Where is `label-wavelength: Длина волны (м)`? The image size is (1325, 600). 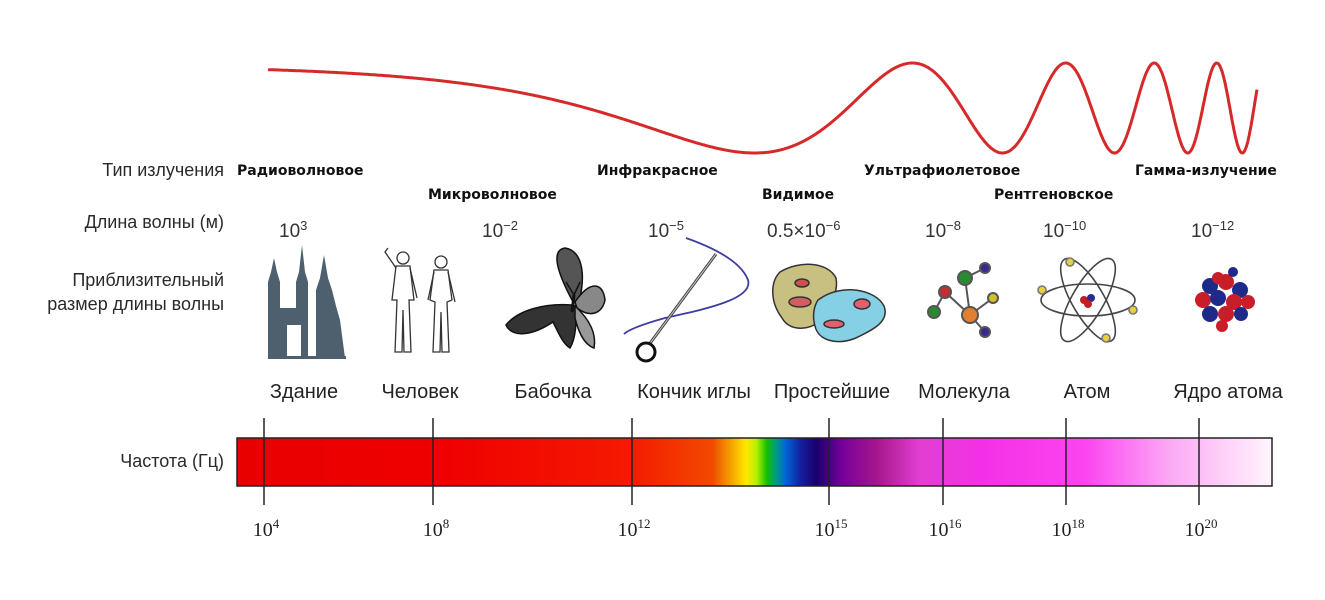 label-wavelength: Длина волны (м) is located at coordinates (154, 222).